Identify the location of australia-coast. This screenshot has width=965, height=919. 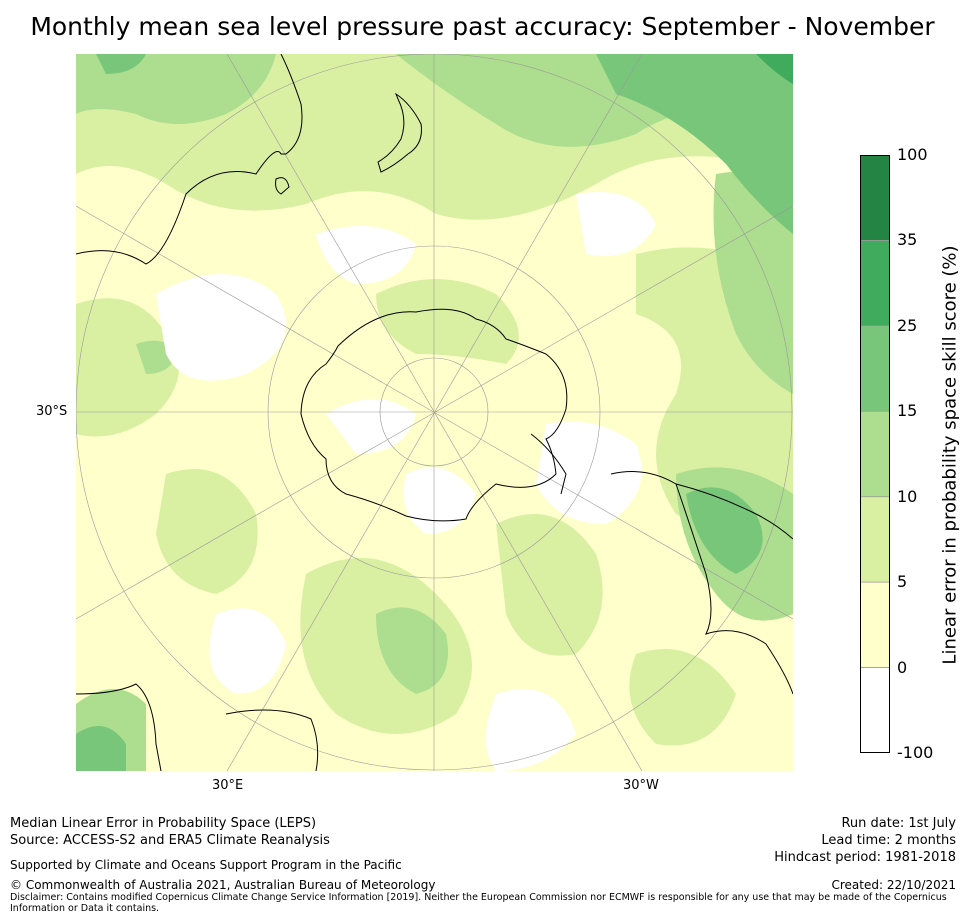
(189, 159).